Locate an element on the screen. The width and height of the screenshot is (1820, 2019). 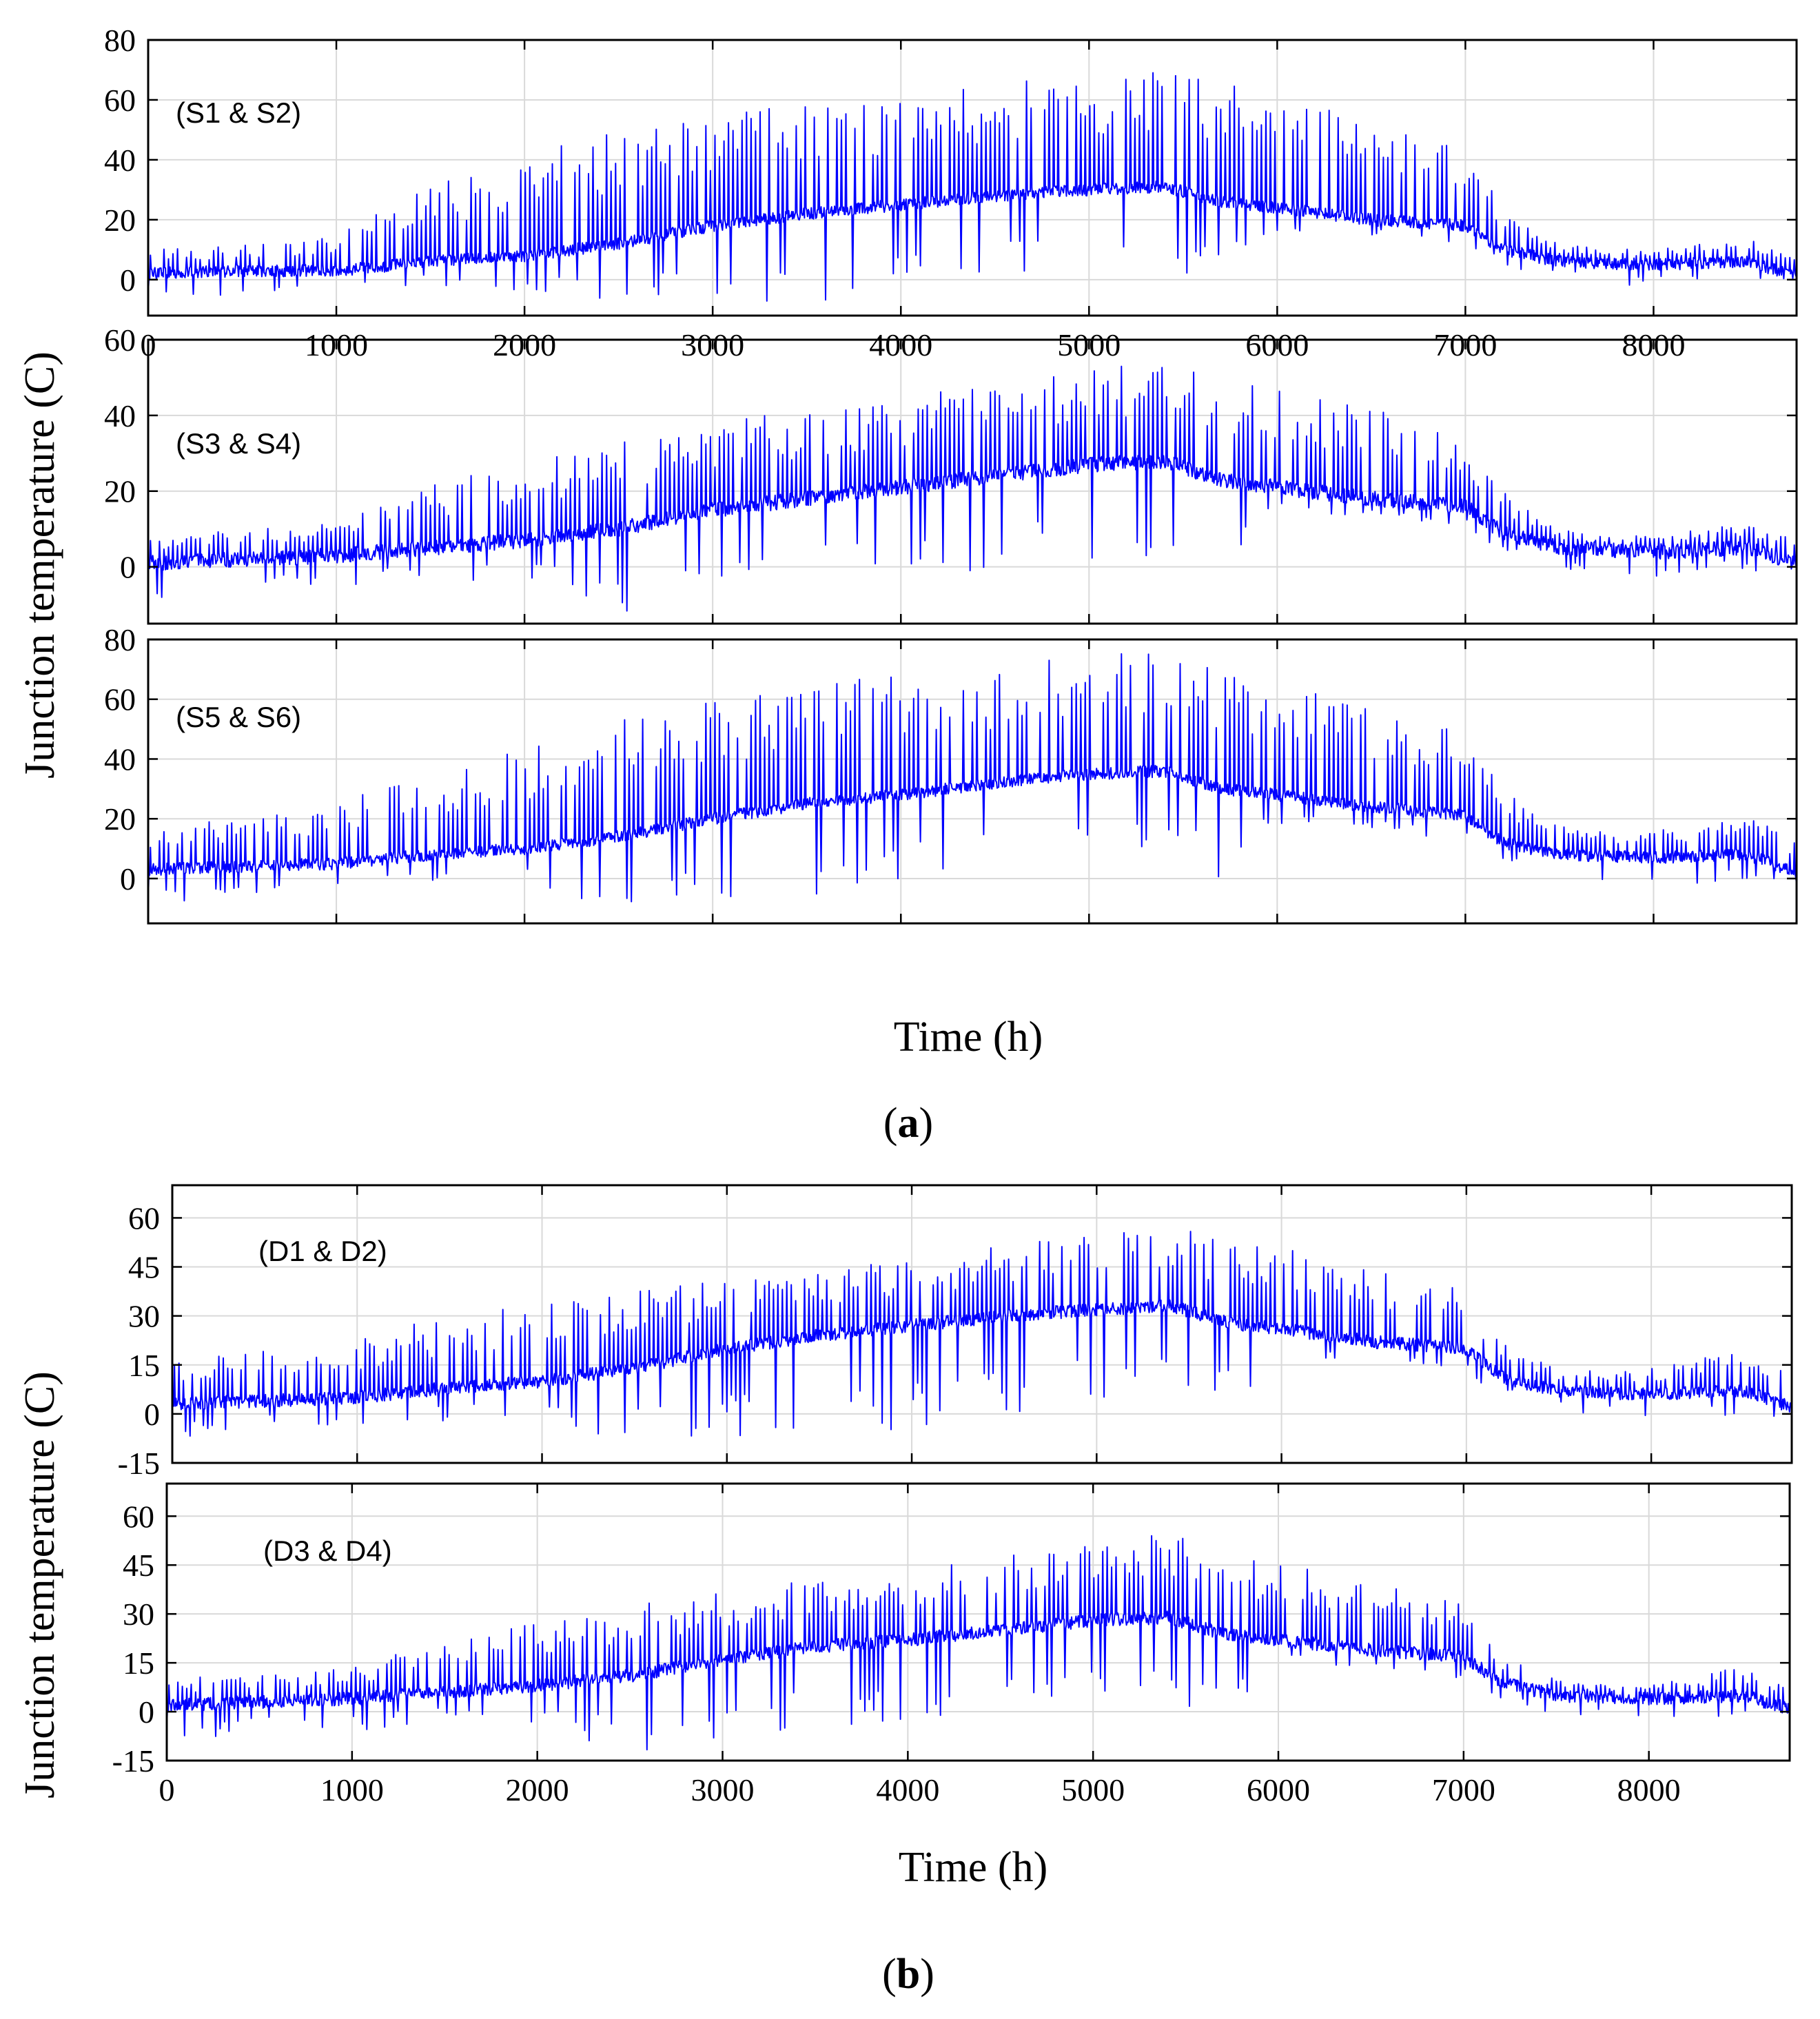
x-tick-label: 5000 is located at coordinates (1093, 1789).